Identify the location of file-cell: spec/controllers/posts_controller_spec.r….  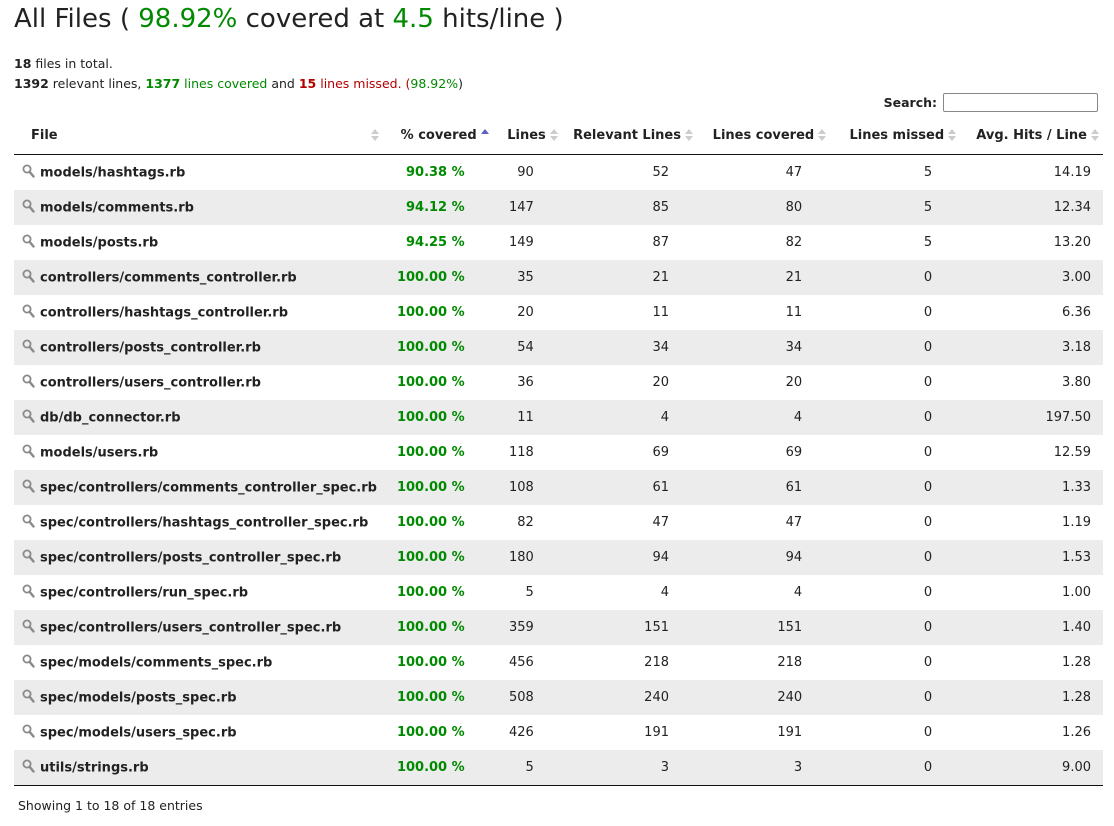
(198, 557).